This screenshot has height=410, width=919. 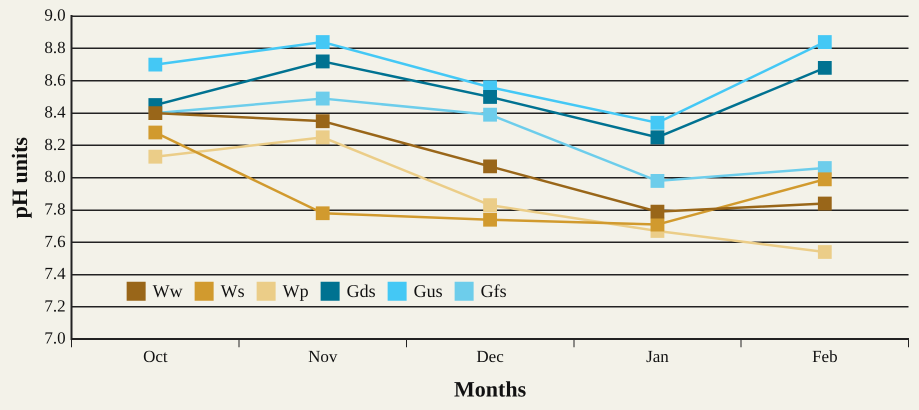 I want to click on y-tick-label: 9.0, so click(x=55, y=15).